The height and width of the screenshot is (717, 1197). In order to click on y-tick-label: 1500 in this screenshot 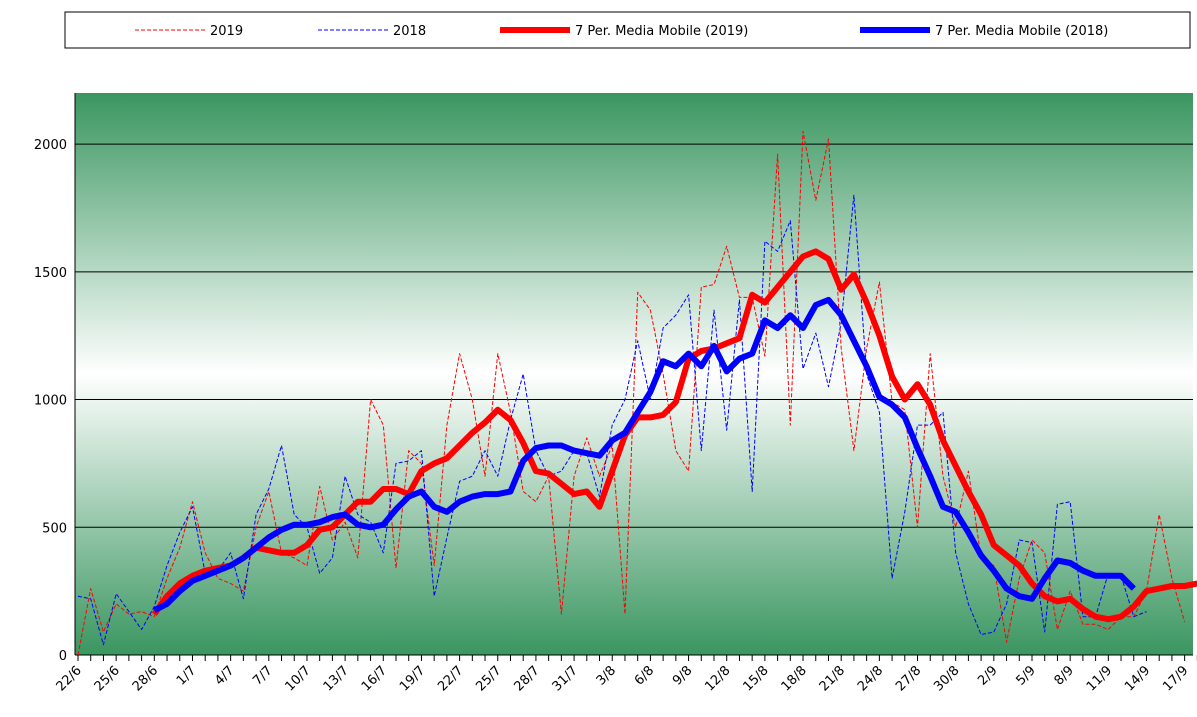, I will do `click(50, 273)`.